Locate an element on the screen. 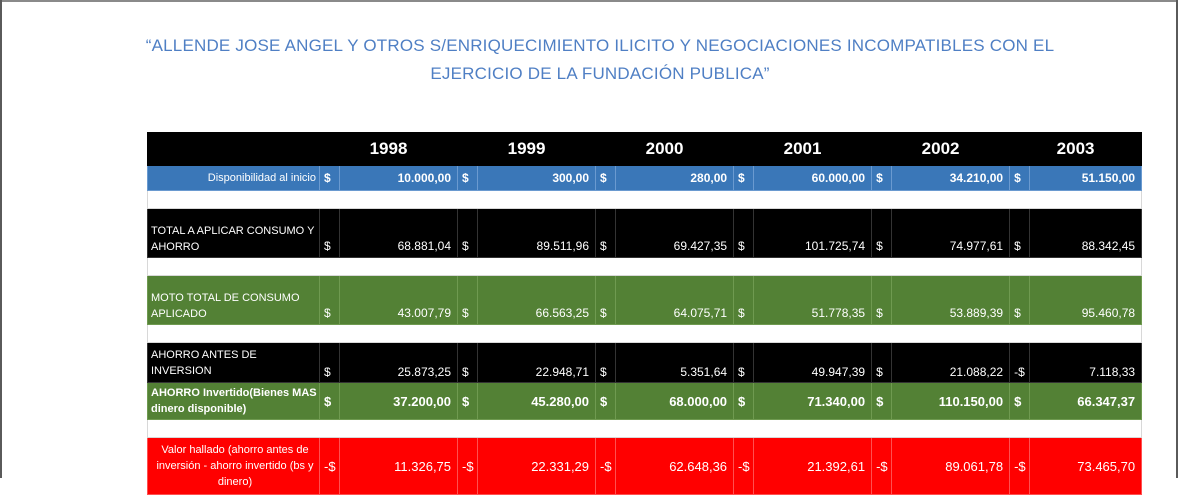  page-border-left is located at coordinates (1, 239).